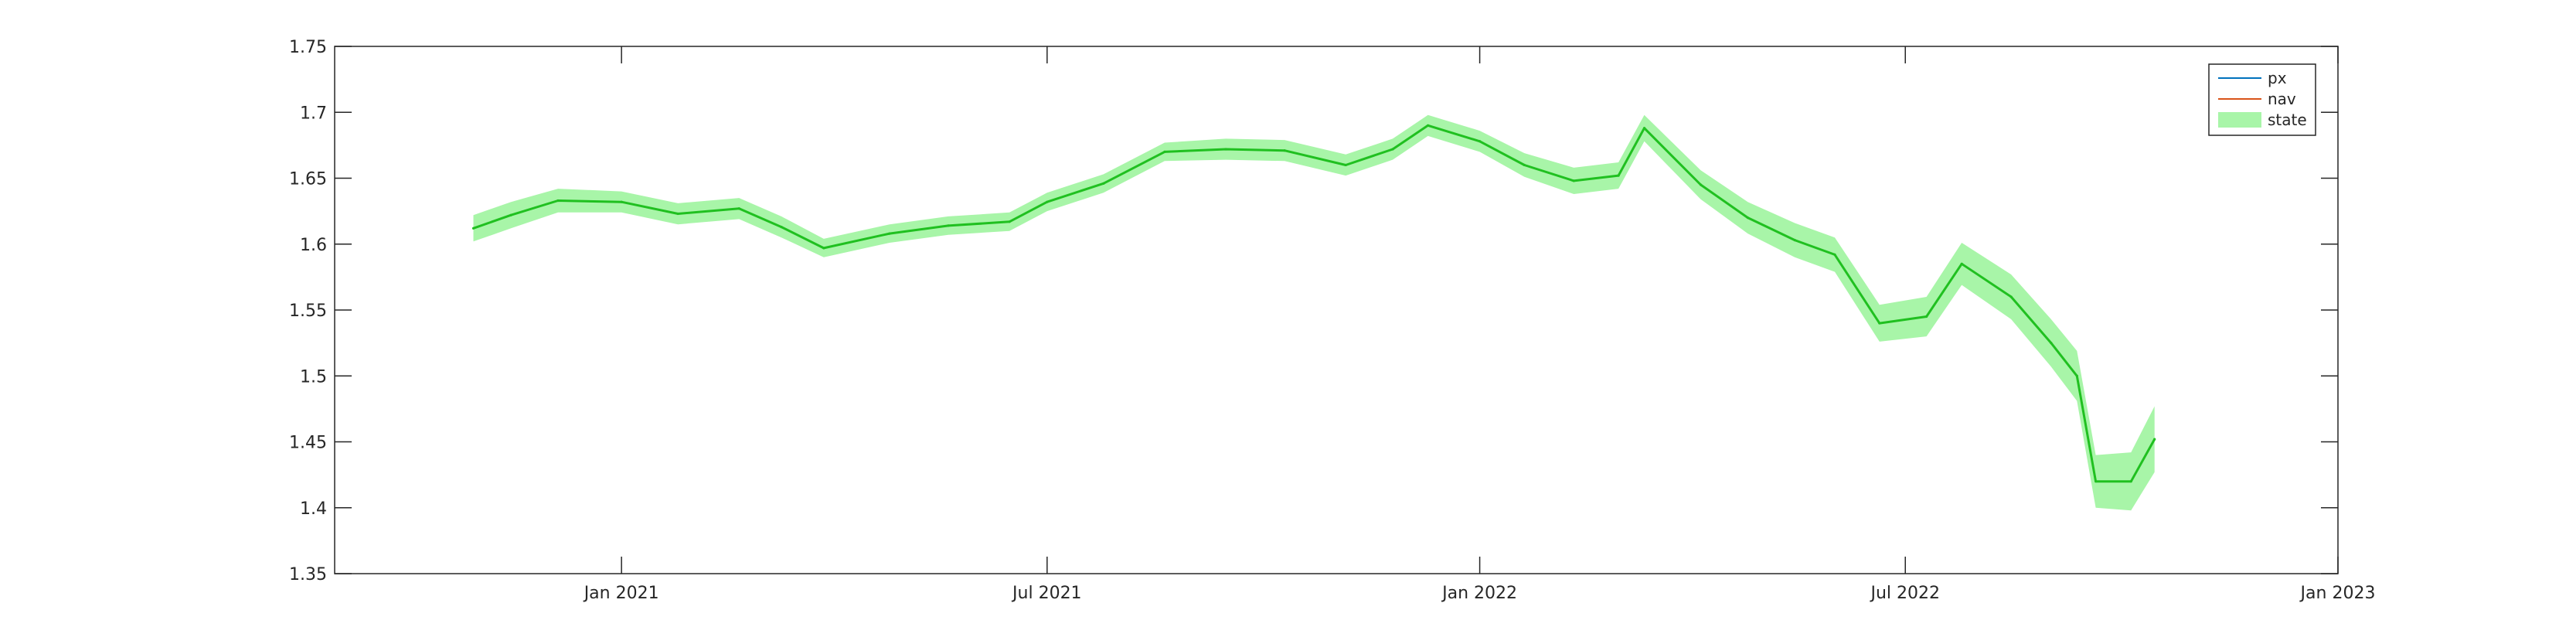 The image size is (2576, 644). I want to click on legend-label-nav: nav, so click(2282, 99).